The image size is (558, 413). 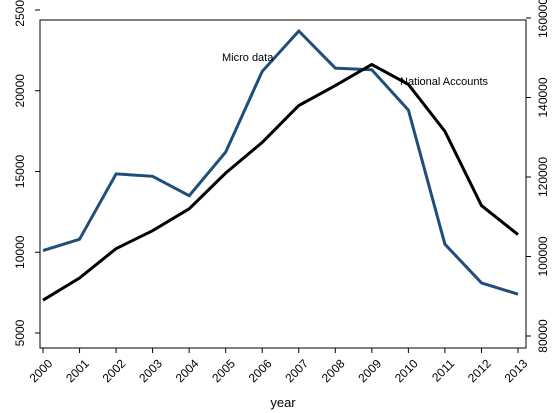 What do you see at coordinates (248, 58) in the screenshot?
I see `series-label: Micro data` at bounding box center [248, 58].